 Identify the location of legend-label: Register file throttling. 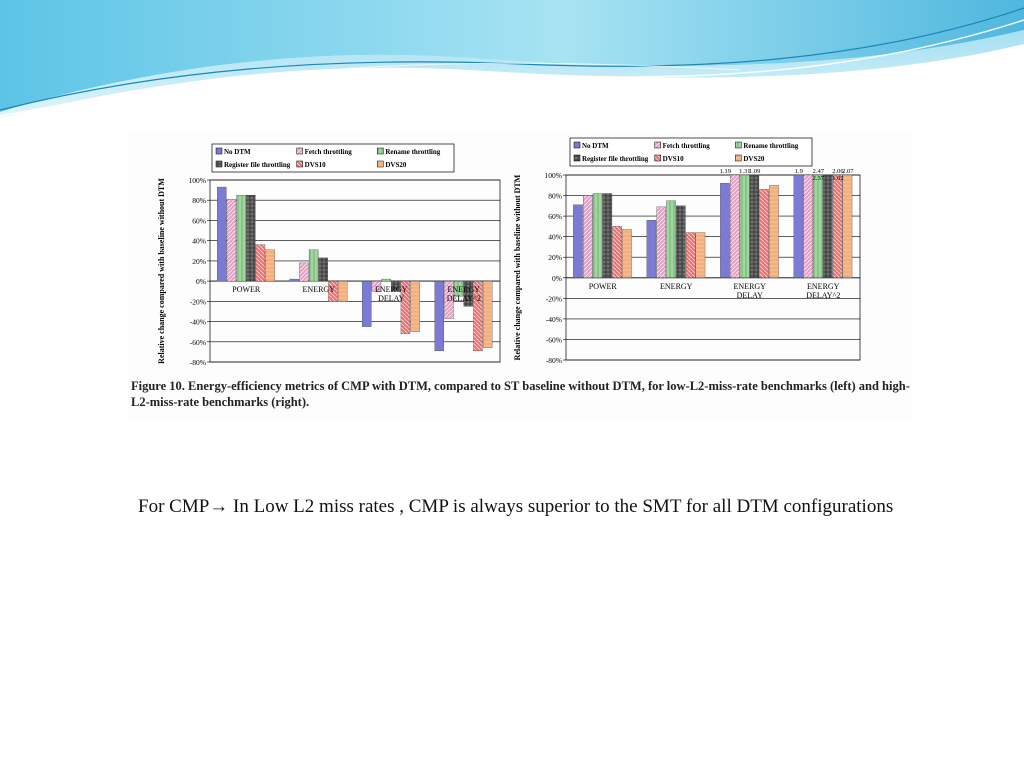
(257, 165).